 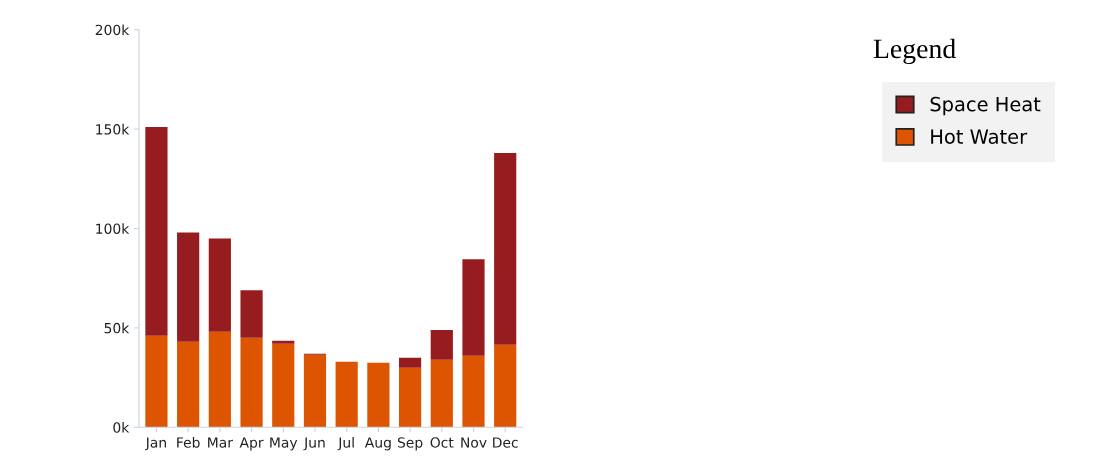 What do you see at coordinates (345, 444) in the screenshot?
I see `x-tick-label: Jul` at bounding box center [345, 444].